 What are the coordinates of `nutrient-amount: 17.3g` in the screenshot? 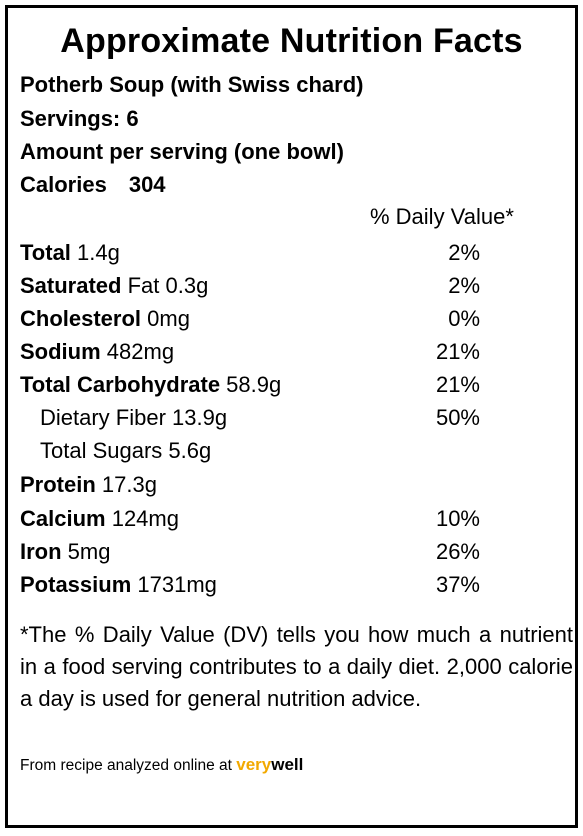 It's located at (126, 484).